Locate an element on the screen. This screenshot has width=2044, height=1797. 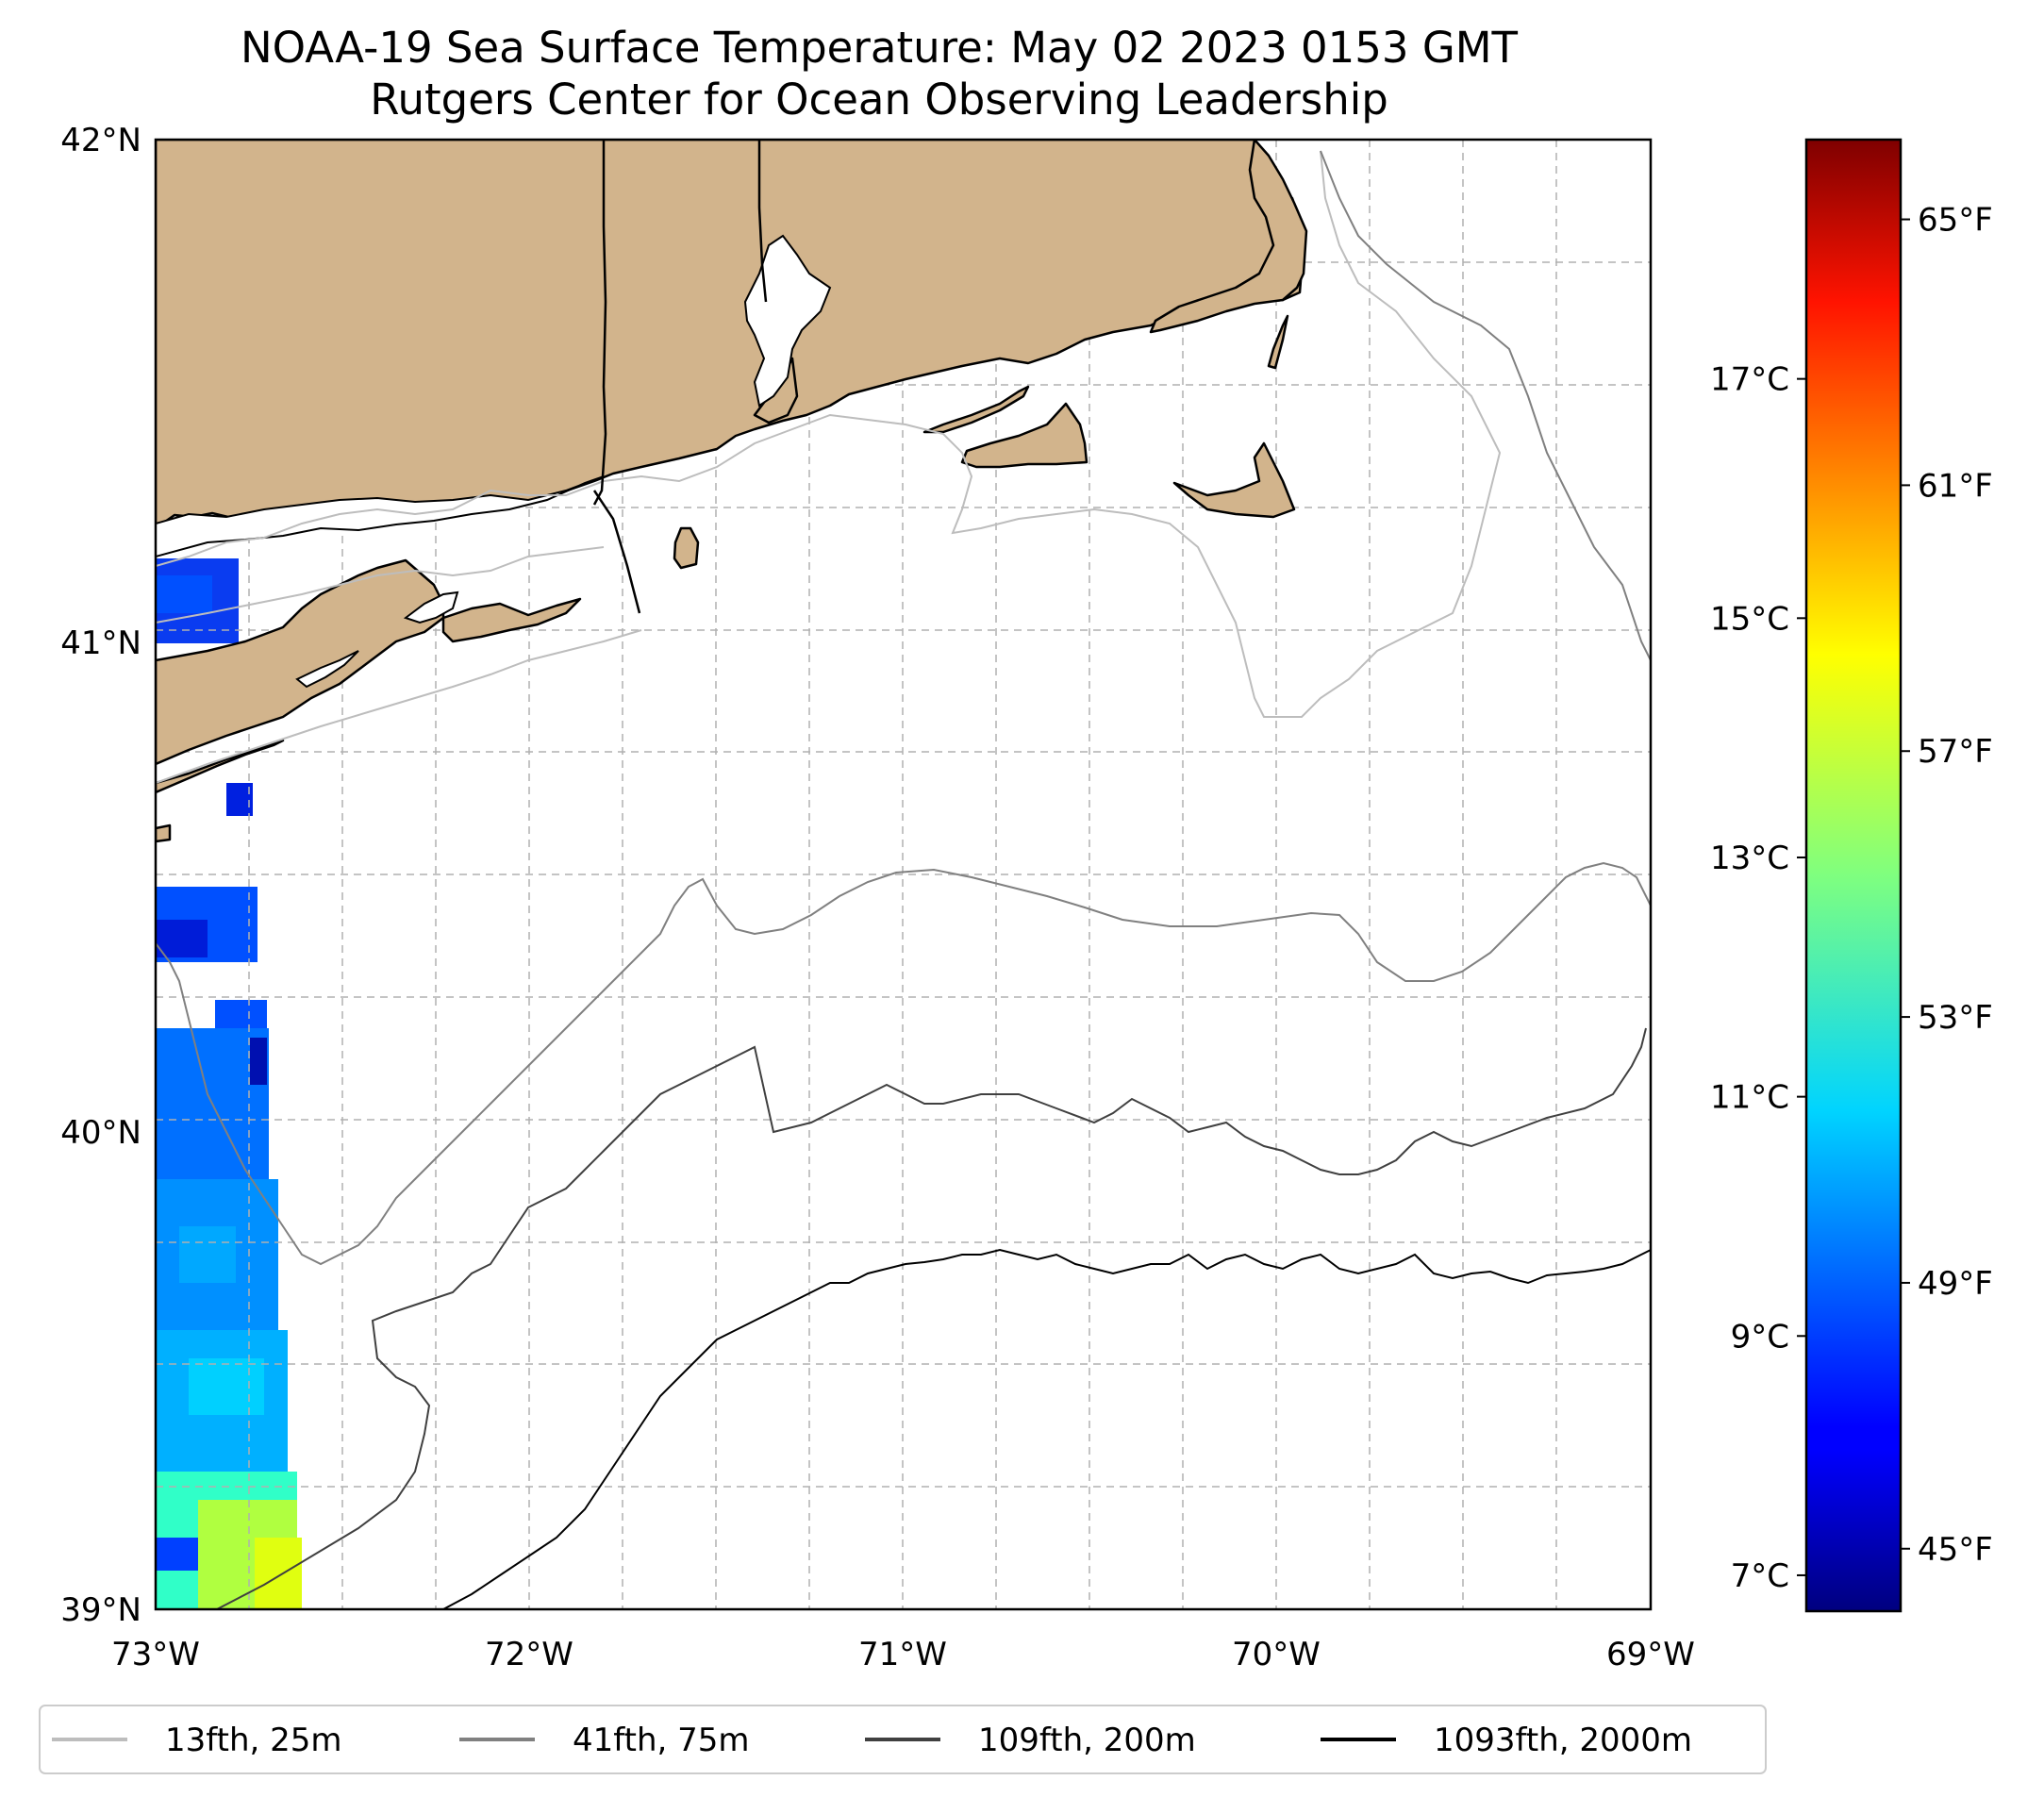
celsius-tick-label: 13°C is located at coordinates (1749, 858).